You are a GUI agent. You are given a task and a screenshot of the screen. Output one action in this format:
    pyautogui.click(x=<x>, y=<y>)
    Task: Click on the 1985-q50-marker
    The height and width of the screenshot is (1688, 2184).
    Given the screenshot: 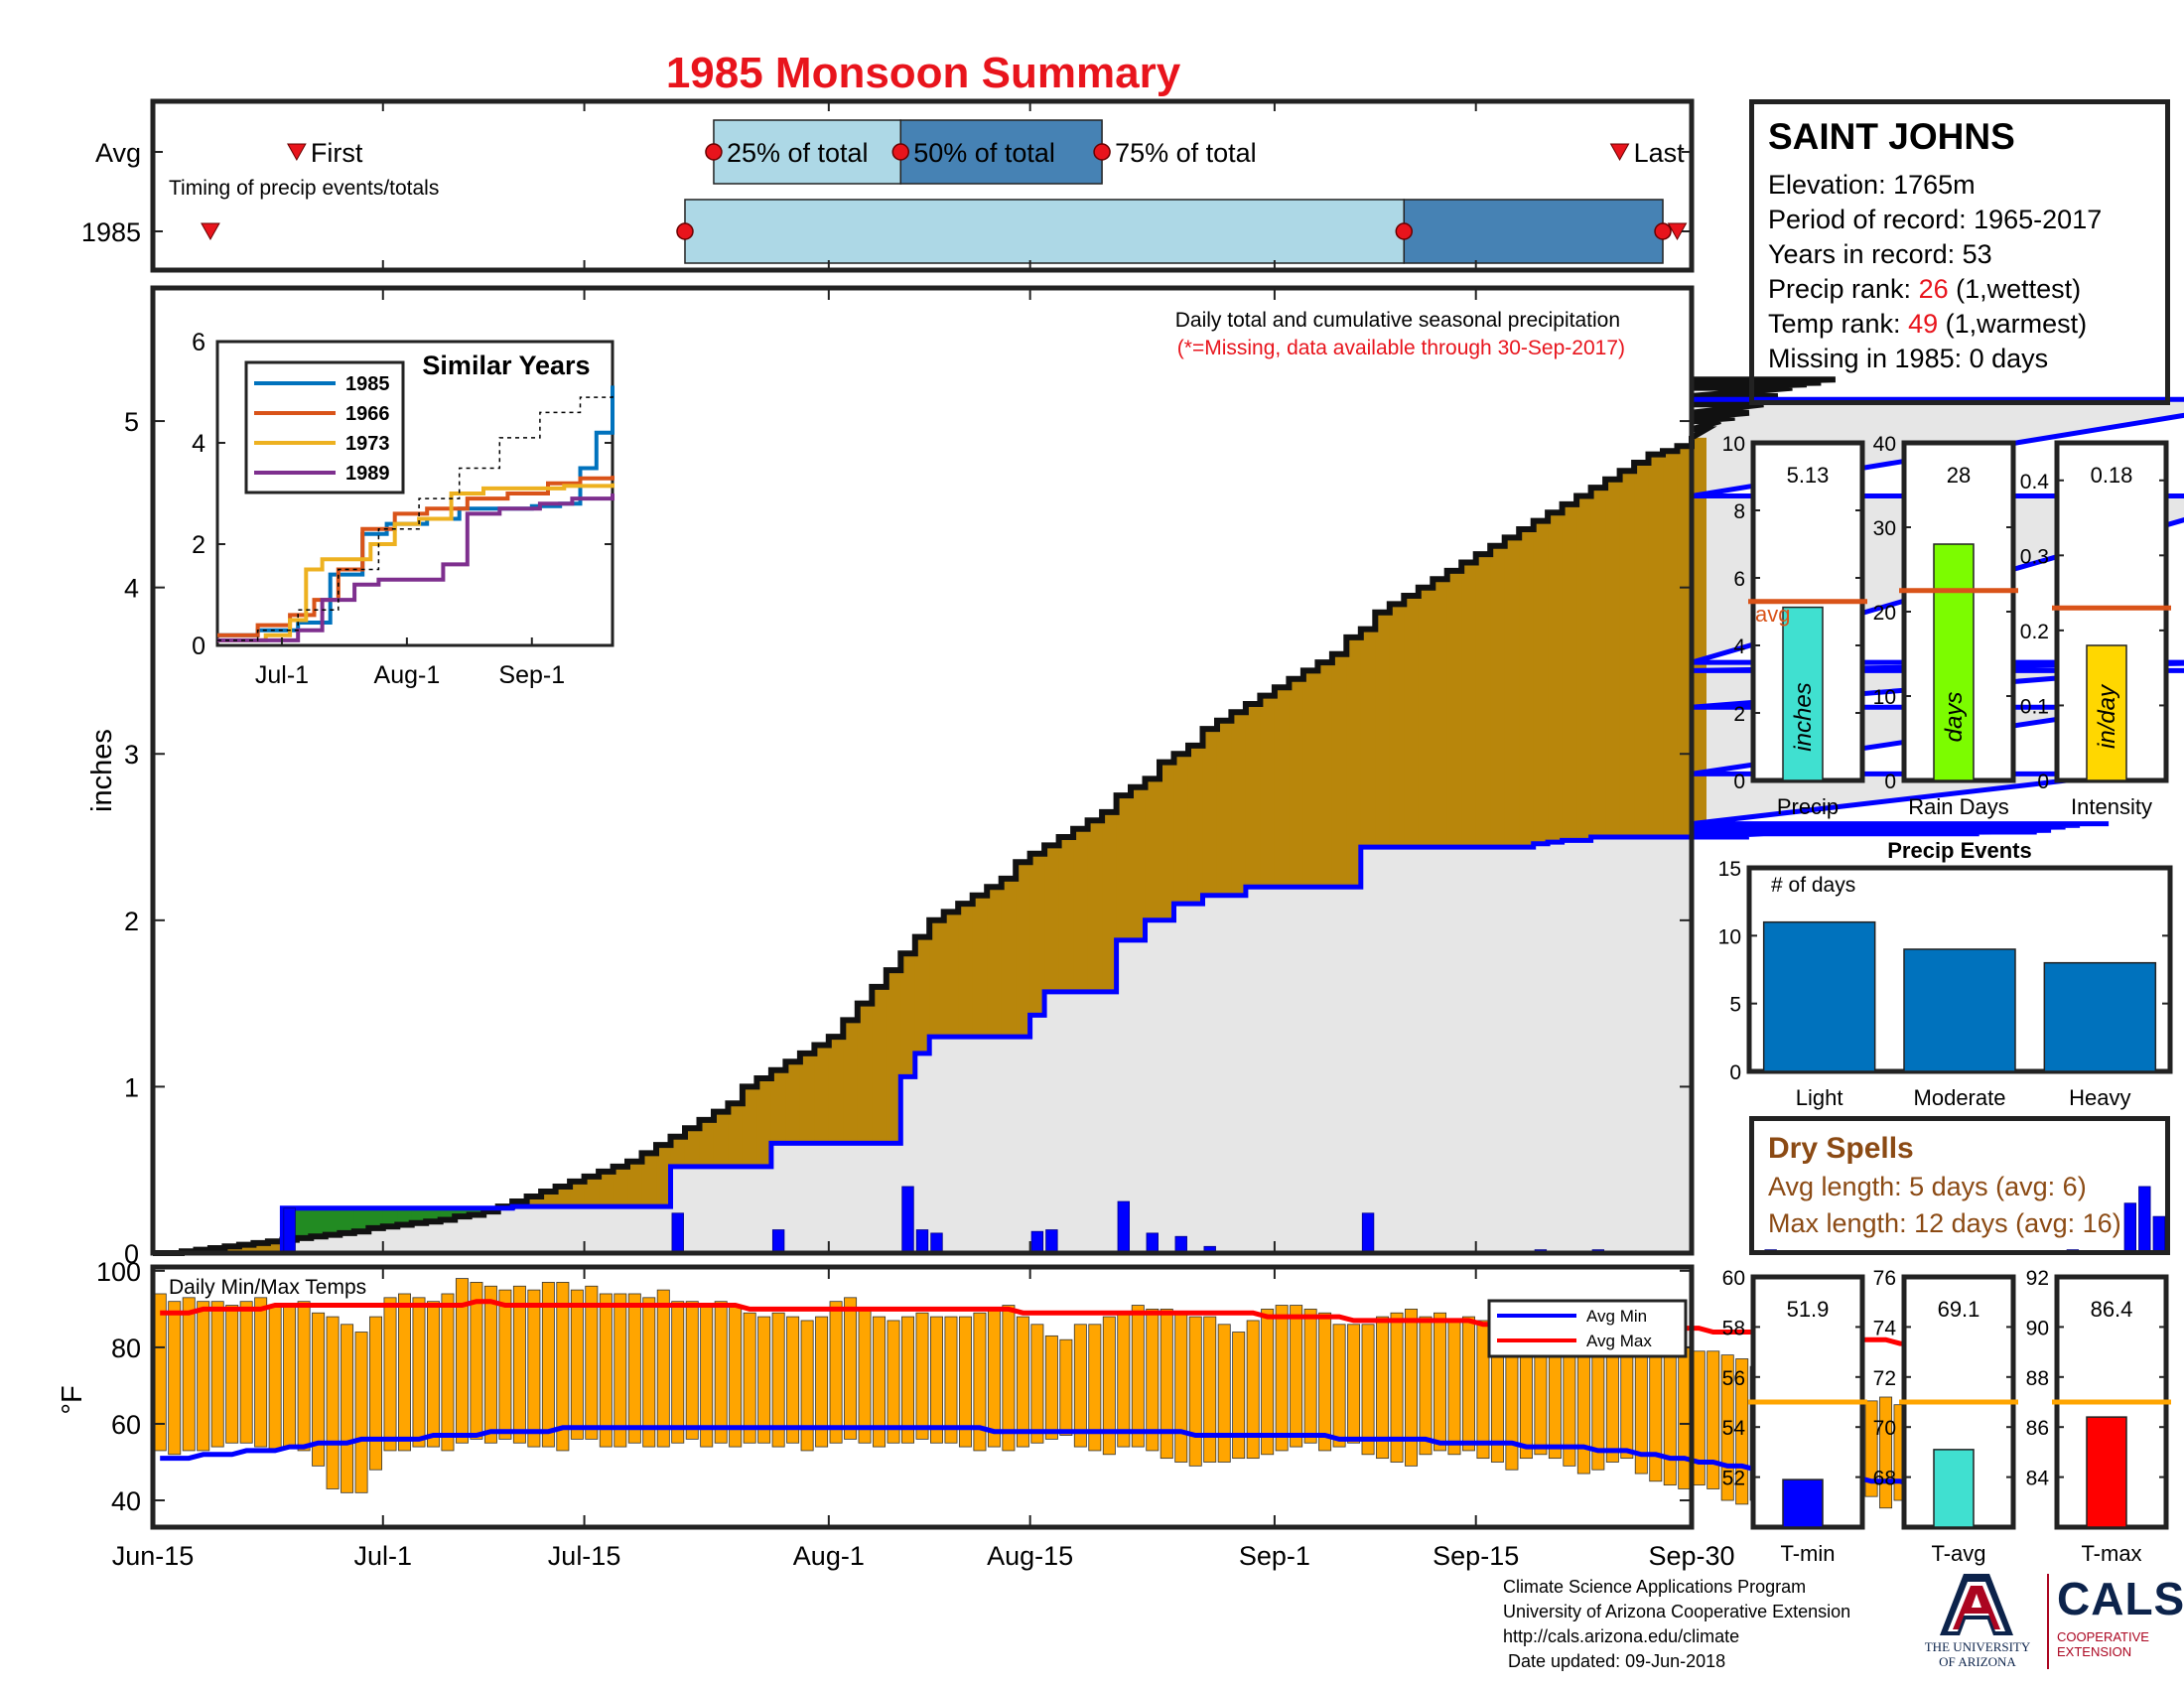 What is the action you would take?
    pyautogui.click(x=1404, y=231)
    